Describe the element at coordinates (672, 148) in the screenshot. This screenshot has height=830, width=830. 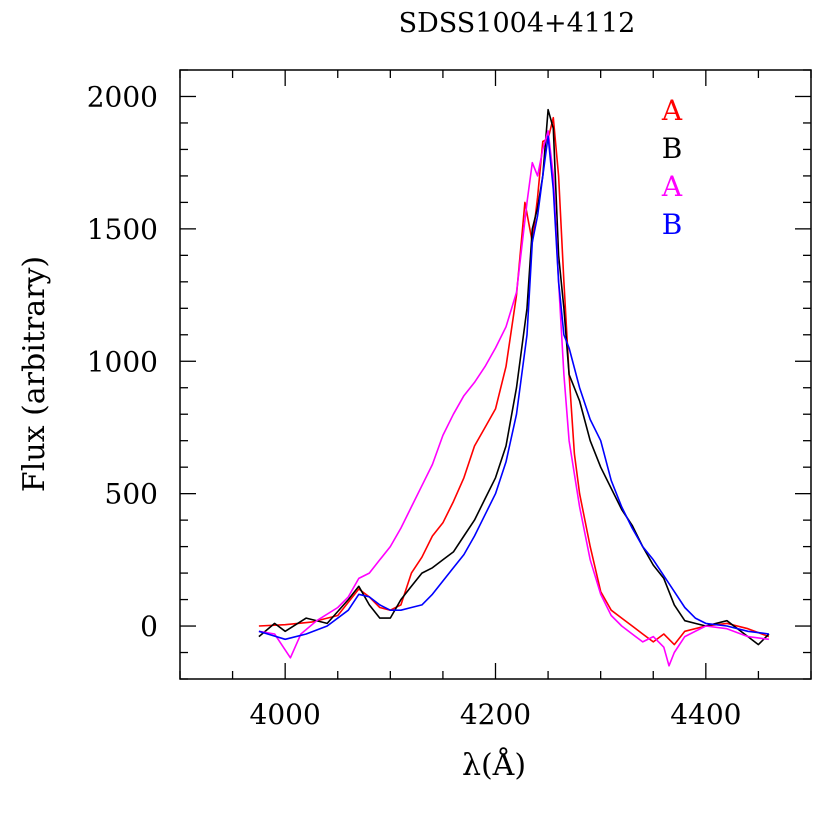
I see `legend-entry-2: B` at that location.